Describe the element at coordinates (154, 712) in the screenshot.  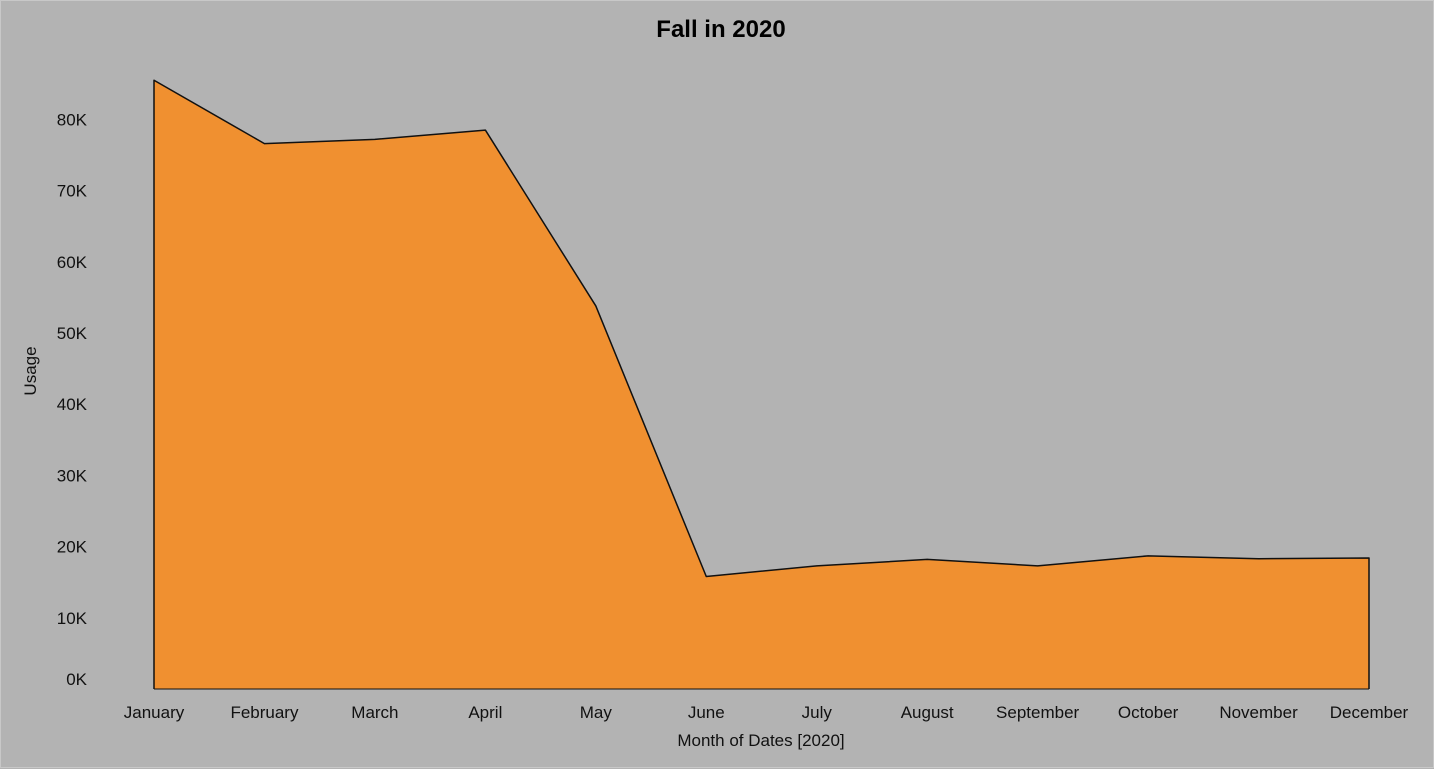
I see `x-tick-label: January` at that location.